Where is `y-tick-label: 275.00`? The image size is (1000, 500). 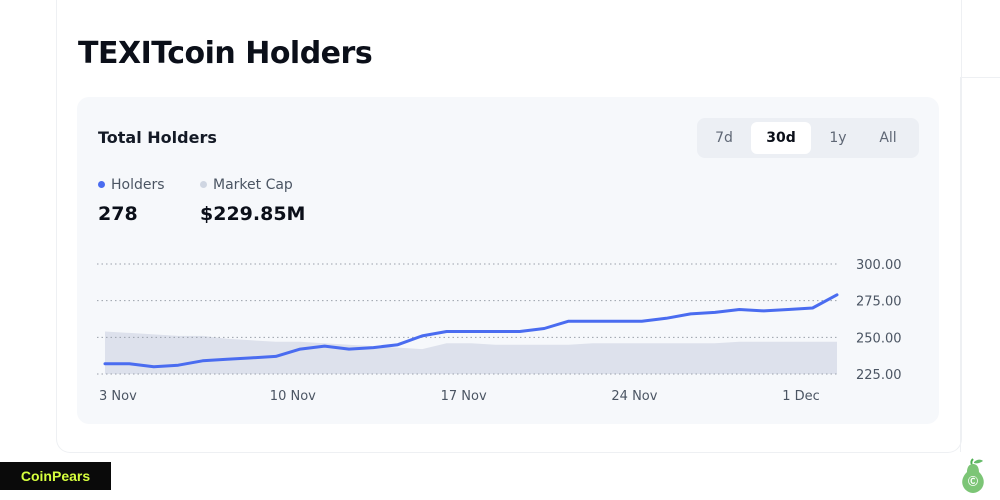 y-tick-label: 275.00 is located at coordinates (879, 302).